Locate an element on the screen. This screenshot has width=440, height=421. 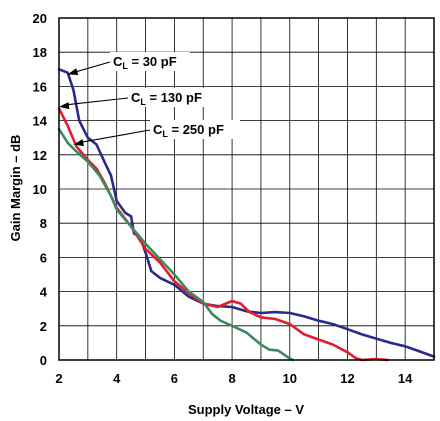
annotation-2: CL = 130 pF is located at coordinates (138, 99).